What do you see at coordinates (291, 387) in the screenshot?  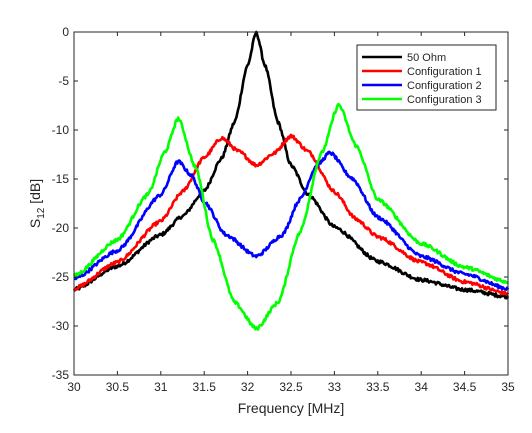 I see `x-tick-label: 32.5` at bounding box center [291, 387].